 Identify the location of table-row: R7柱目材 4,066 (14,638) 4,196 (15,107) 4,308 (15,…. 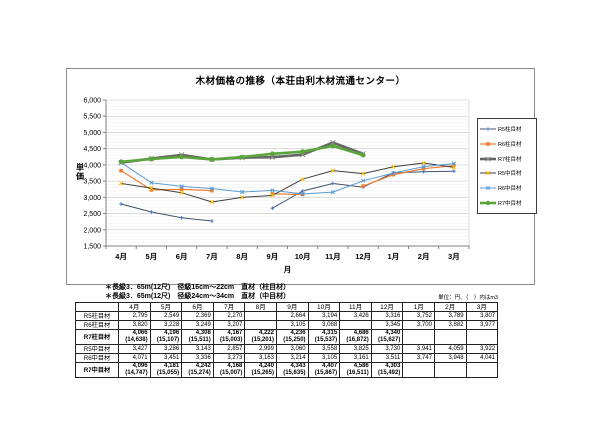
(287, 337).